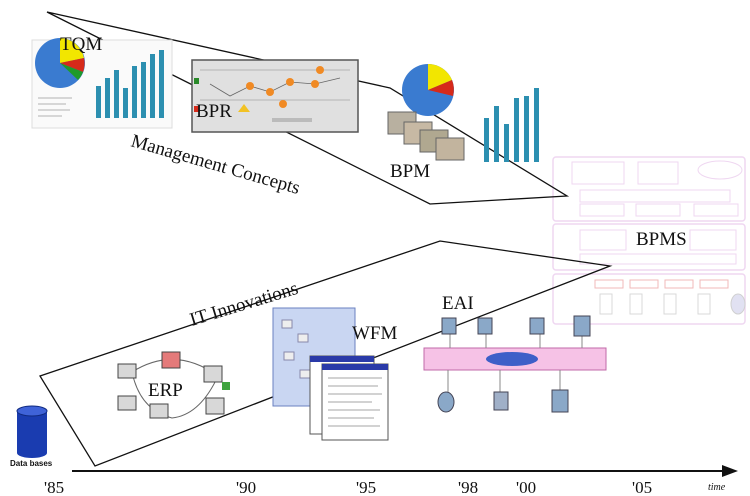 The image size is (750, 496). What do you see at coordinates (463, 113) in the screenshot?
I see `bpm-chart-icon` at bounding box center [463, 113].